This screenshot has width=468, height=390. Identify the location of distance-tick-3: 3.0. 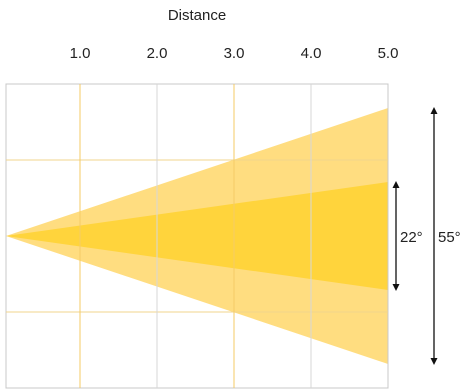
(234, 53).